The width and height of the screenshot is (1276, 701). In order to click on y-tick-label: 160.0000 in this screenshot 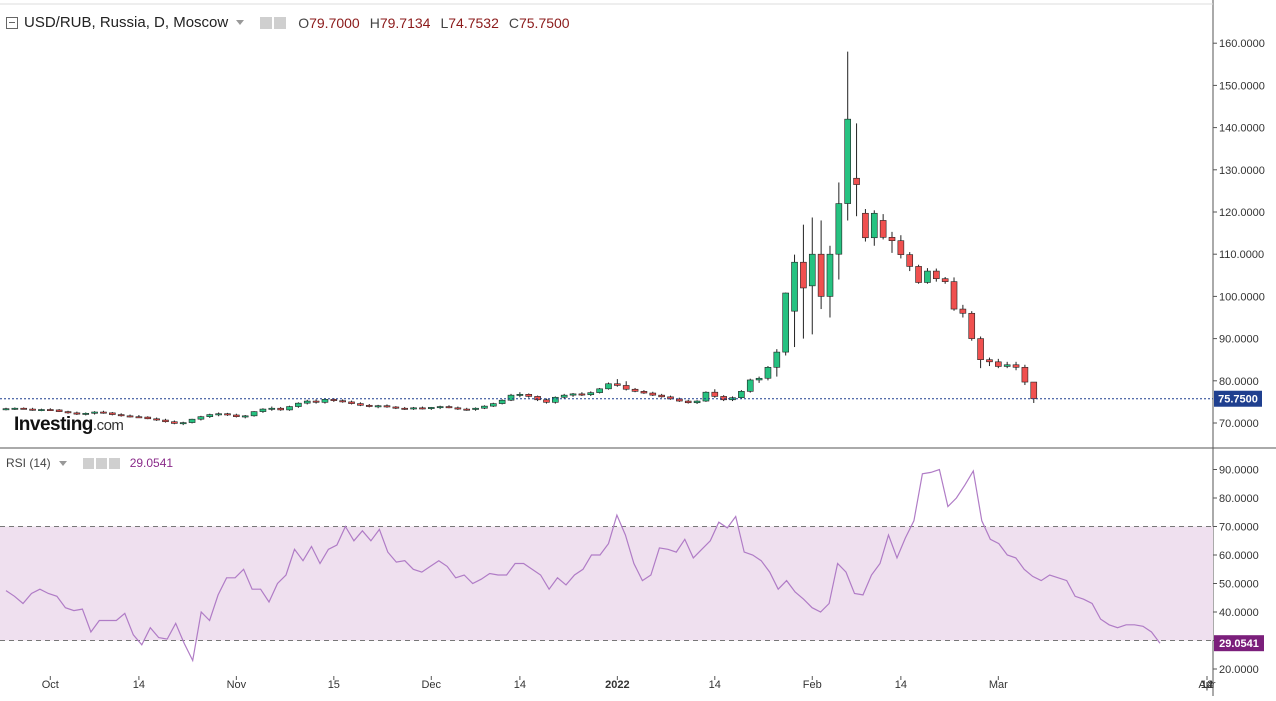, I will do `click(1242, 44)`.